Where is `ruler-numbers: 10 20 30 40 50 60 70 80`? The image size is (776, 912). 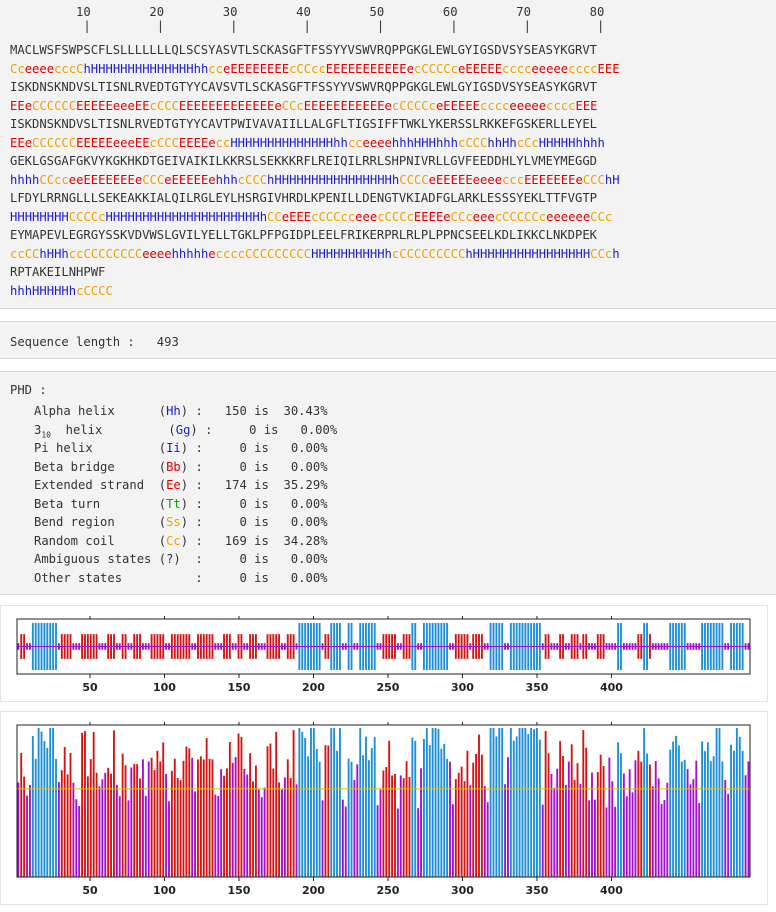
ruler-numbers: 10 20 30 40 50 60 70 80 is located at coordinates (307, 12).